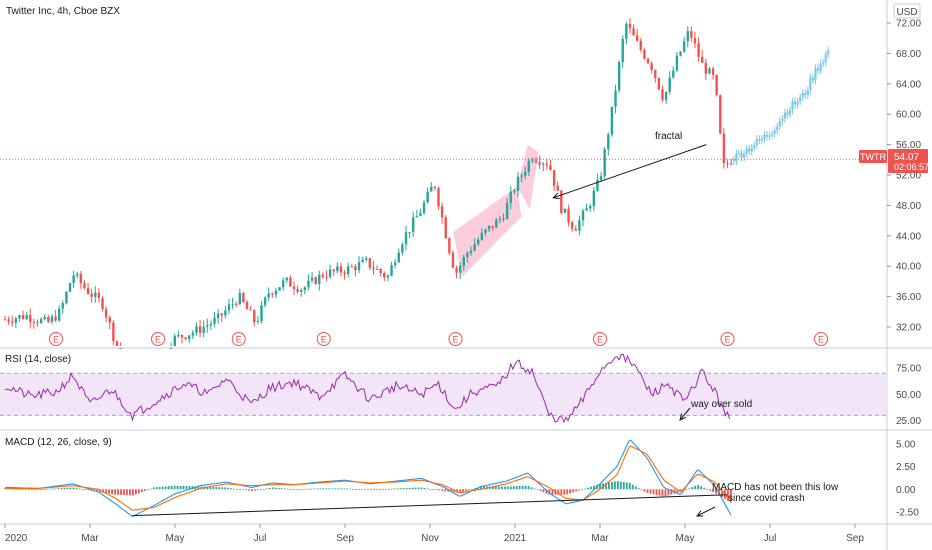 The width and height of the screenshot is (932, 550). I want to click on time-tick-label: Sep, so click(855, 538).